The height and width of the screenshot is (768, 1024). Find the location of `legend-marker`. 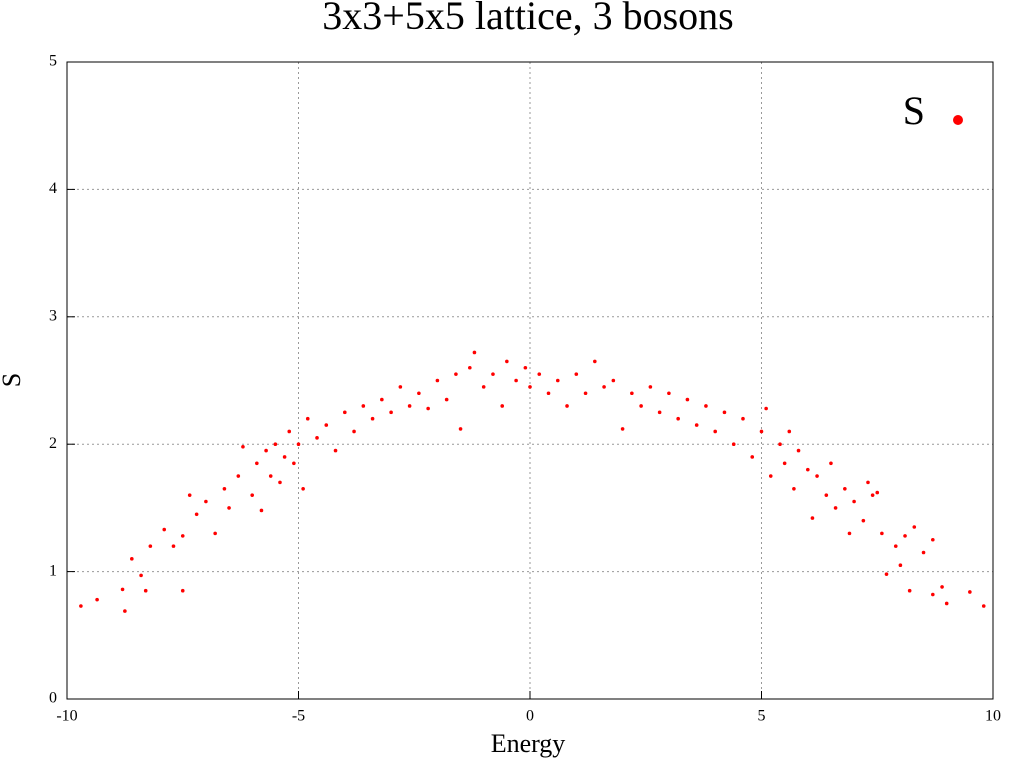

legend-marker is located at coordinates (958, 120).